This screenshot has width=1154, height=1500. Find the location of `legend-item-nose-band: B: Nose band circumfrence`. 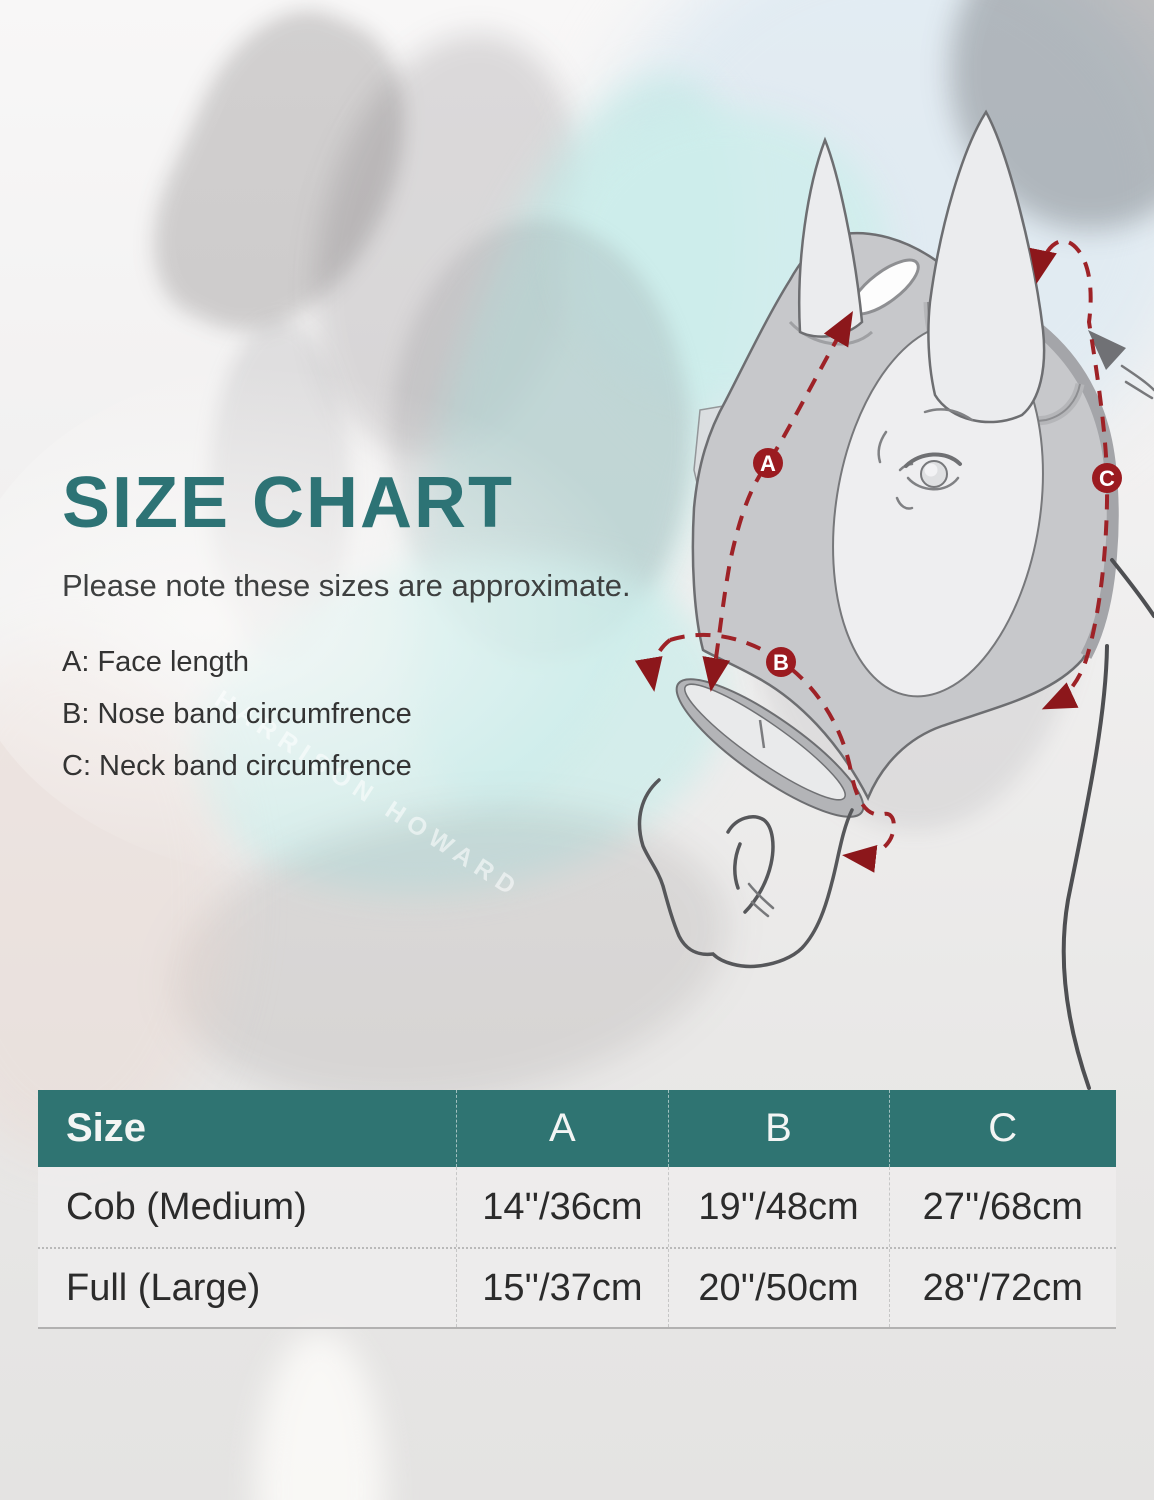

legend-item-nose-band: B: Nose band circumfrence is located at coordinates (237, 714).